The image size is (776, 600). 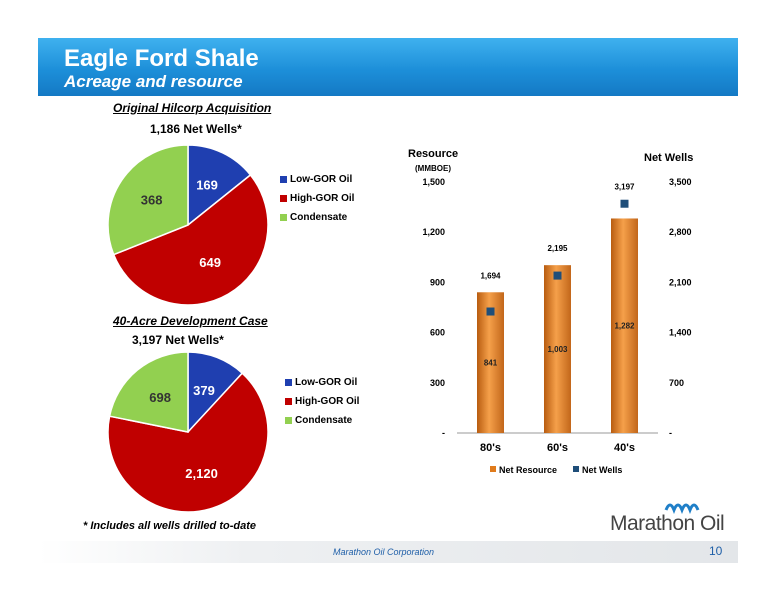 What do you see at coordinates (676, 383) in the screenshot?
I see `y2-tick-label: 700` at bounding box center [676, 383].